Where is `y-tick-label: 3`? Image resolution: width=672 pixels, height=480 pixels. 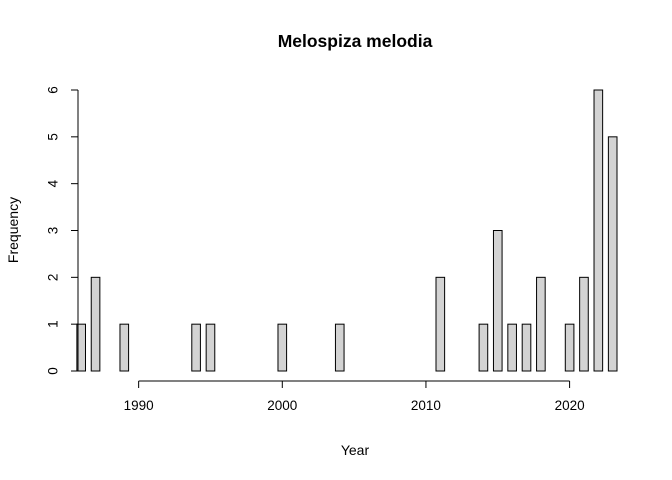 y-tick-label: 3 is located at coordinates (53, 231).